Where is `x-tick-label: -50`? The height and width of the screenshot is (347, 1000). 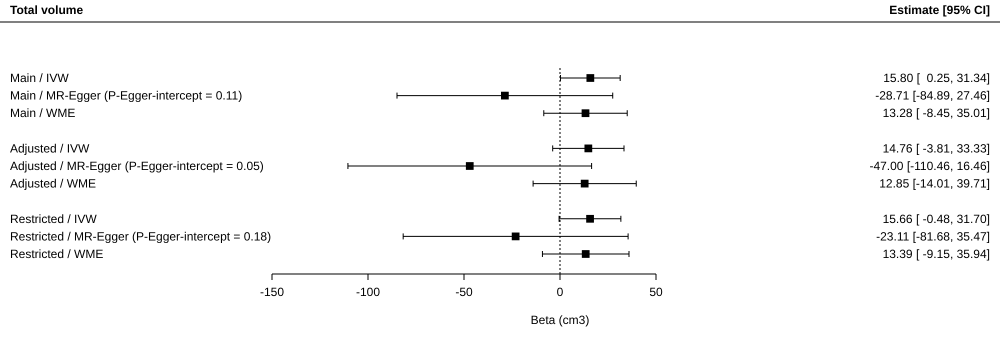
x-tick-label: -50 is located at coordinates (464, 292).